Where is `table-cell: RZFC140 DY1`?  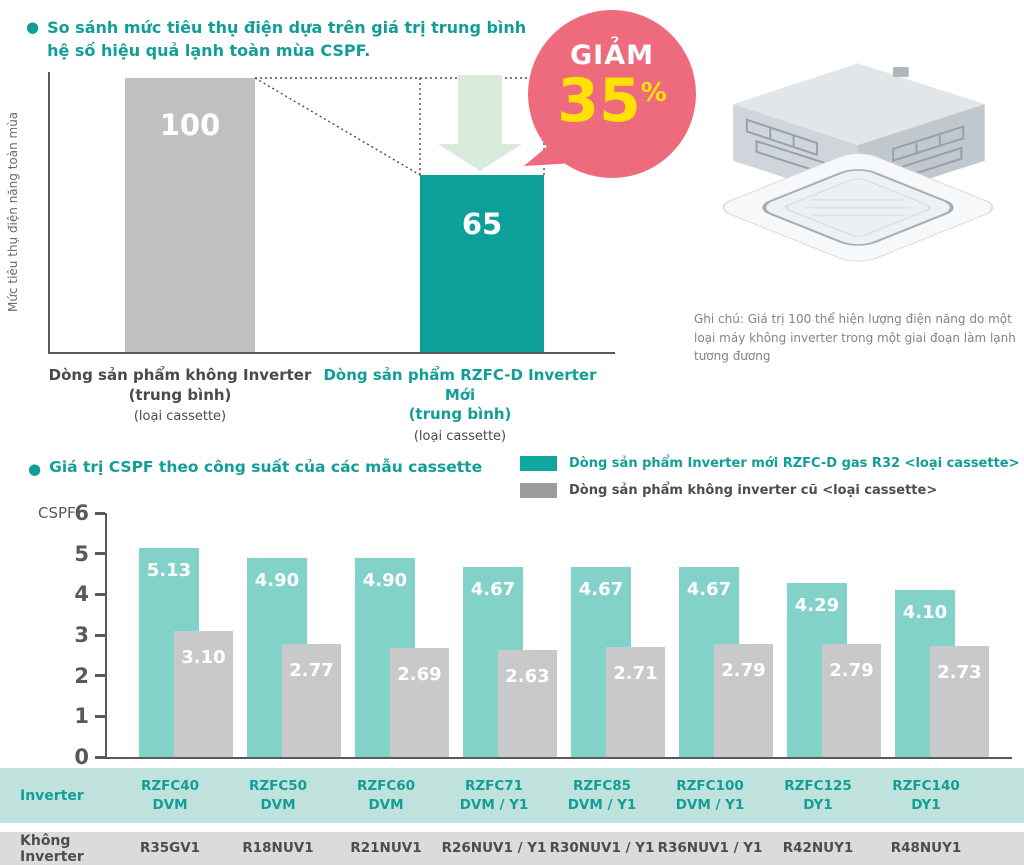
table-cell: RZFC140 DY1 is located at coordinates (926, 795).